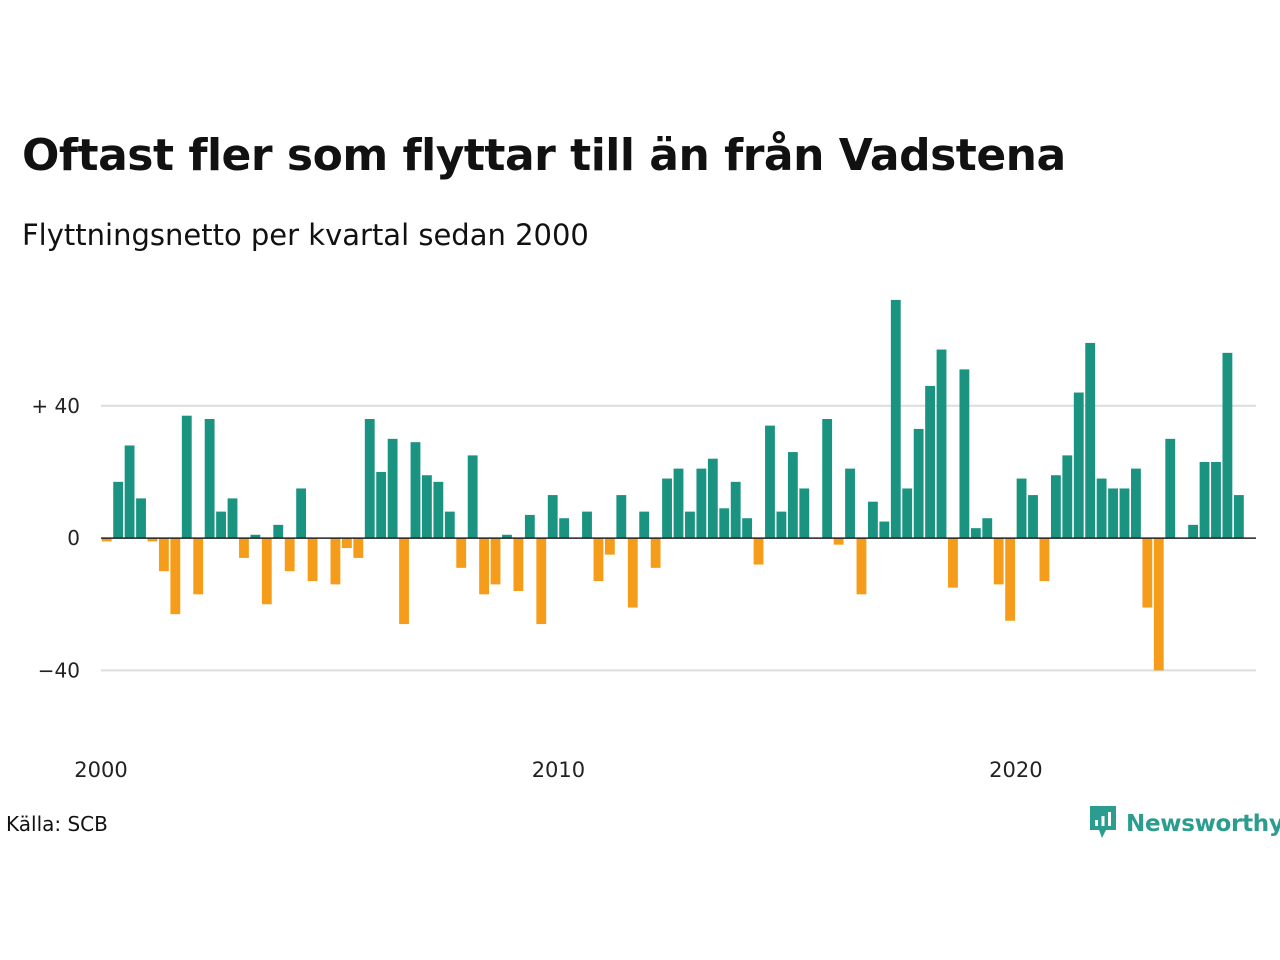  What do you see at coordinates (100, 770) in the screenshot?
I see `x-tick-label: 2000` at bounding box center [100, 770].